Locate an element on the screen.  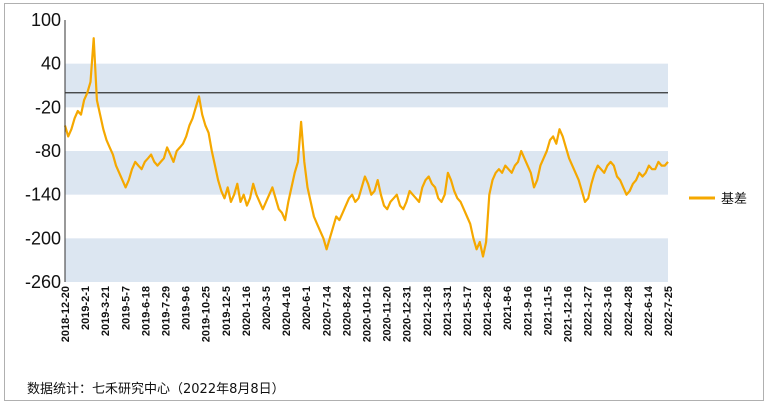
x-tick-label: 2021-6-28 is located at coordinates (488, 311).